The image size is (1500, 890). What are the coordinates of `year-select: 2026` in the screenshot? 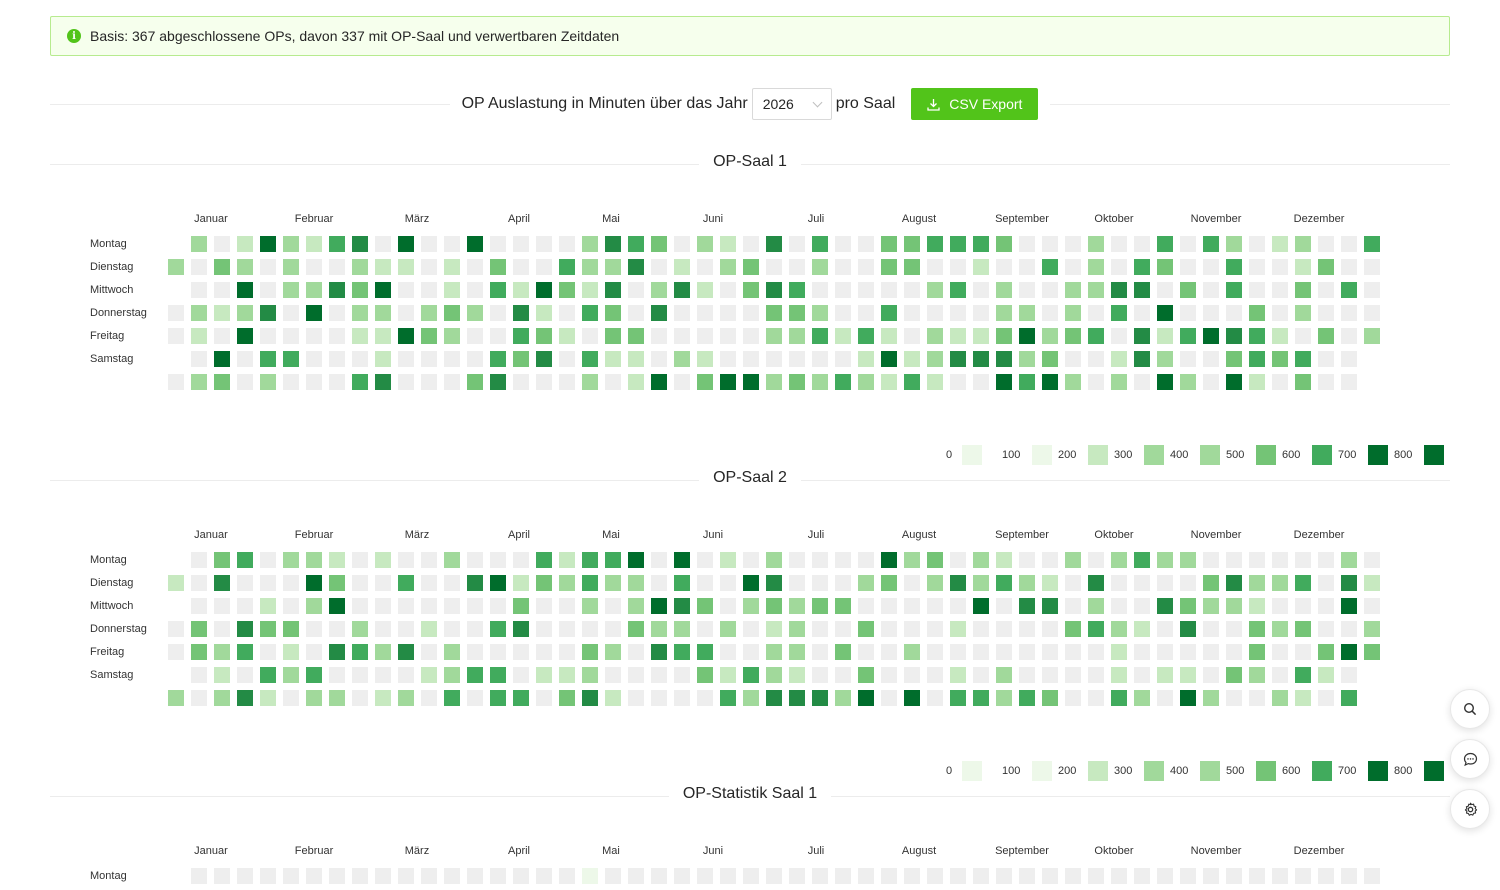 It's located at (791, 104).